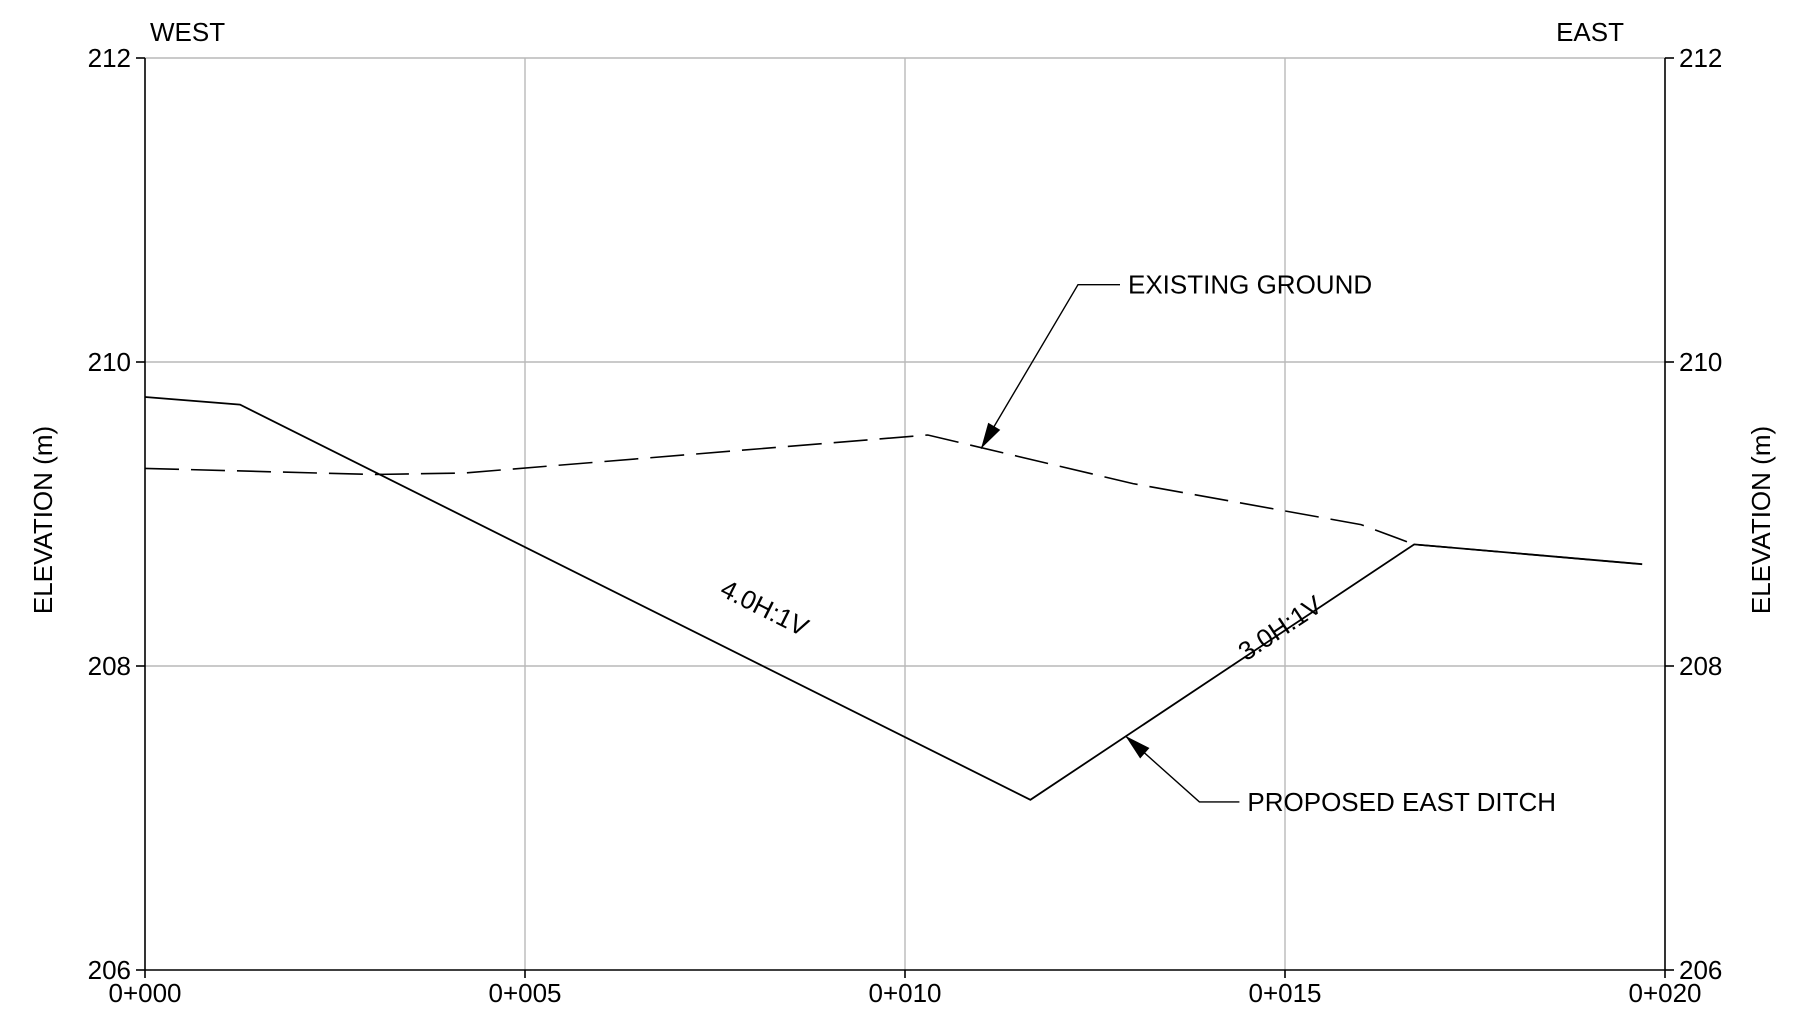 Image resolution: width=1796 pixels, height=1015 pixels. I want to click on y-tick-label-left-2: 210, so click(109, 362).